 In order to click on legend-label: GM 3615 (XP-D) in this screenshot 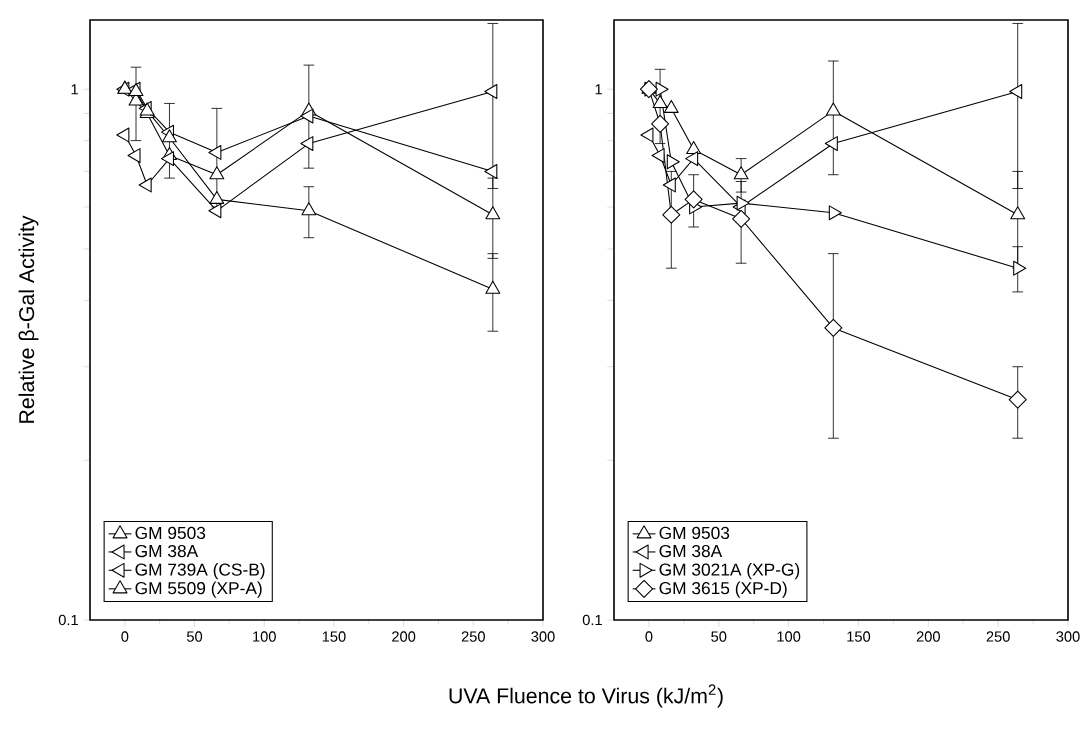, I will do `click(723, 589)`.